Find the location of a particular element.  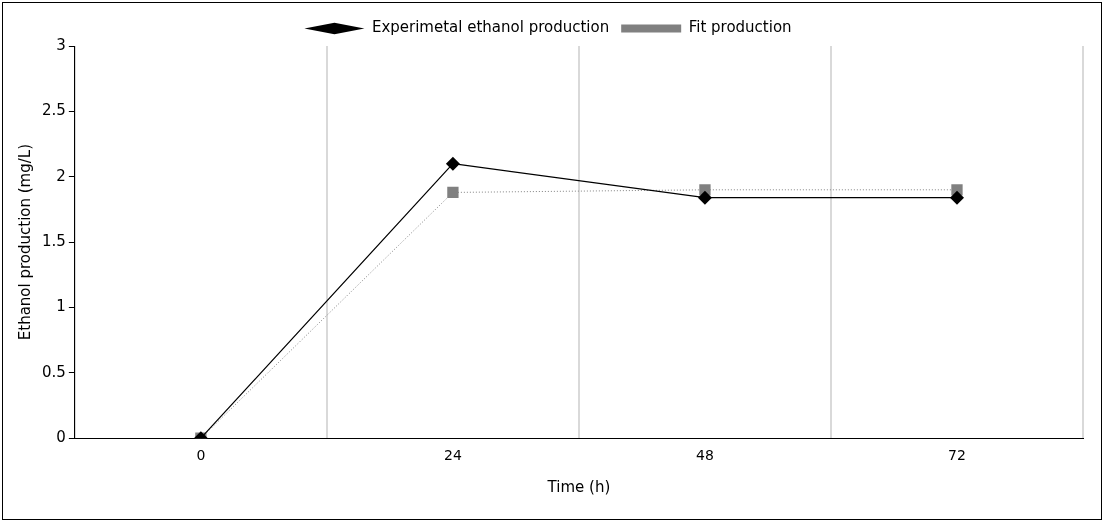

y-tick-label: 1 is located at coordinates (61, 306).